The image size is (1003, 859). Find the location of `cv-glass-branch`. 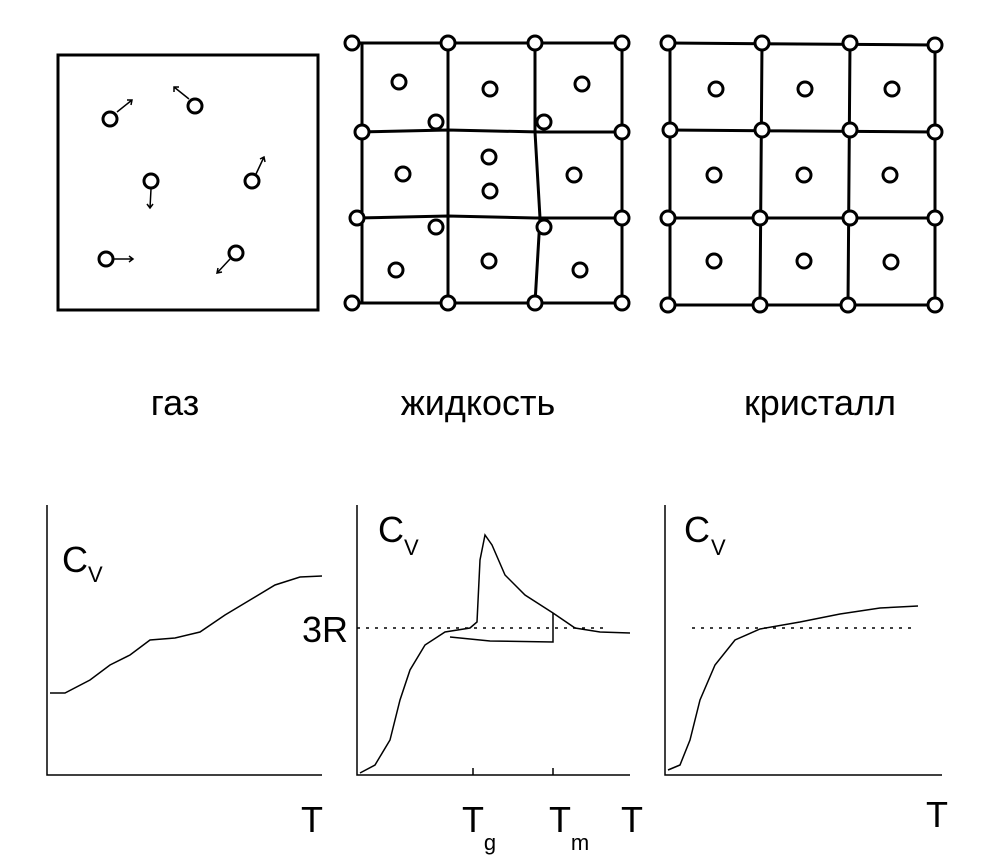

cv-glass-branch is located at coordinates (501, 628).